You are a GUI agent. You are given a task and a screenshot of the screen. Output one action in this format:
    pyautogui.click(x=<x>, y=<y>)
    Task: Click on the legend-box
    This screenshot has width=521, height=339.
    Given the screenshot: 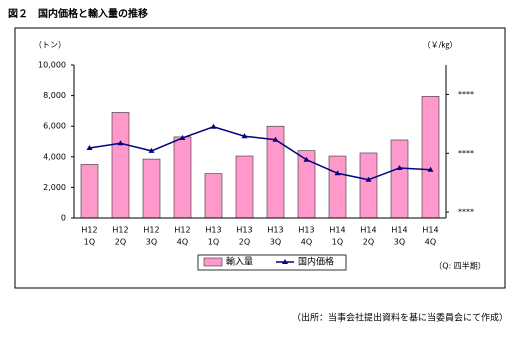 What is the action you would take?
    pyautogui.click(x=272, y=262)
    